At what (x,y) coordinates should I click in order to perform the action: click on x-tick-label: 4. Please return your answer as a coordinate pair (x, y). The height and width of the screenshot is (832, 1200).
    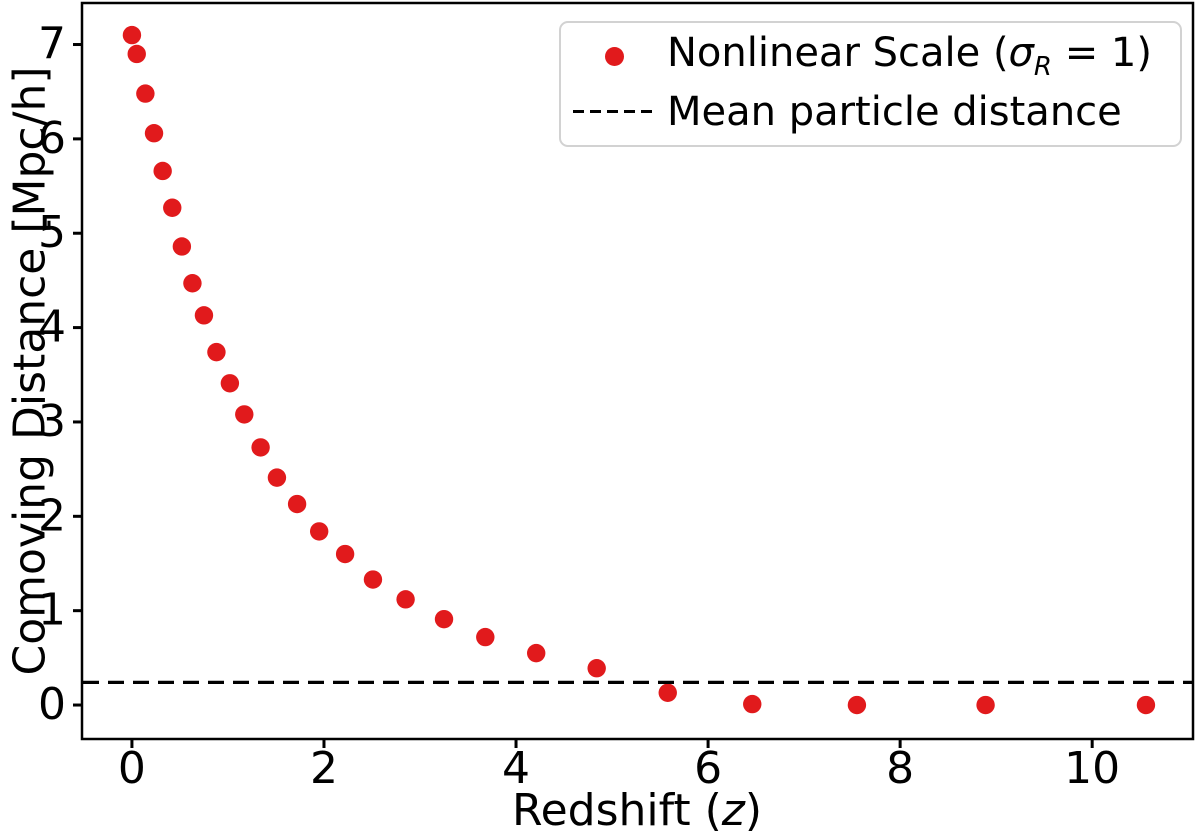
    Looking at the image, I should click on (516, 768).